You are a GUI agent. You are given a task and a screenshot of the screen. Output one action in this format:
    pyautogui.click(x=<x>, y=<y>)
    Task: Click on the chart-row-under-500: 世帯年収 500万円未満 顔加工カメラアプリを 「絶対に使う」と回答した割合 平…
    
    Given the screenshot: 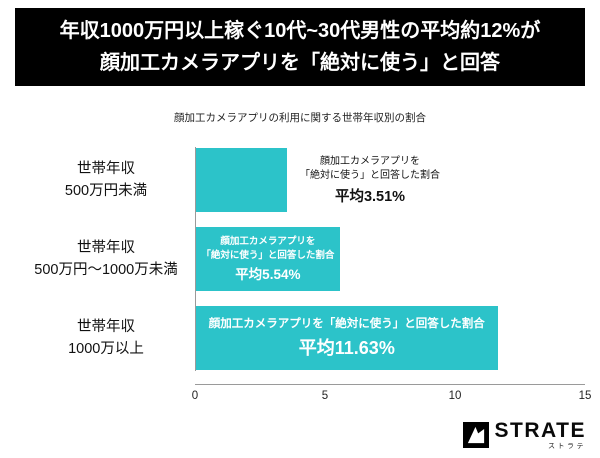 What is the action you would take?
    pyautogui.click(x=325, y=180)
    